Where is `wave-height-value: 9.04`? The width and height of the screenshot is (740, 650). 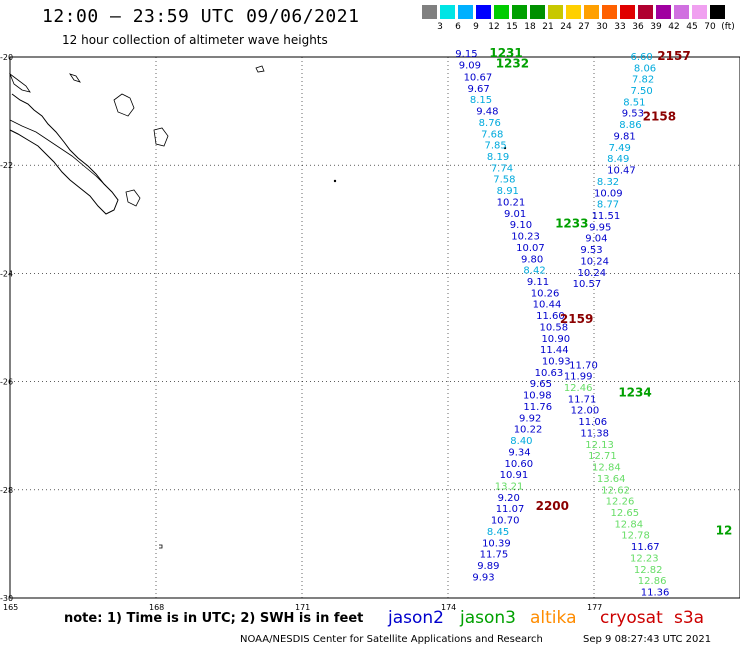
wave-height-value: 9.04 is located at coordinates (596, 239).